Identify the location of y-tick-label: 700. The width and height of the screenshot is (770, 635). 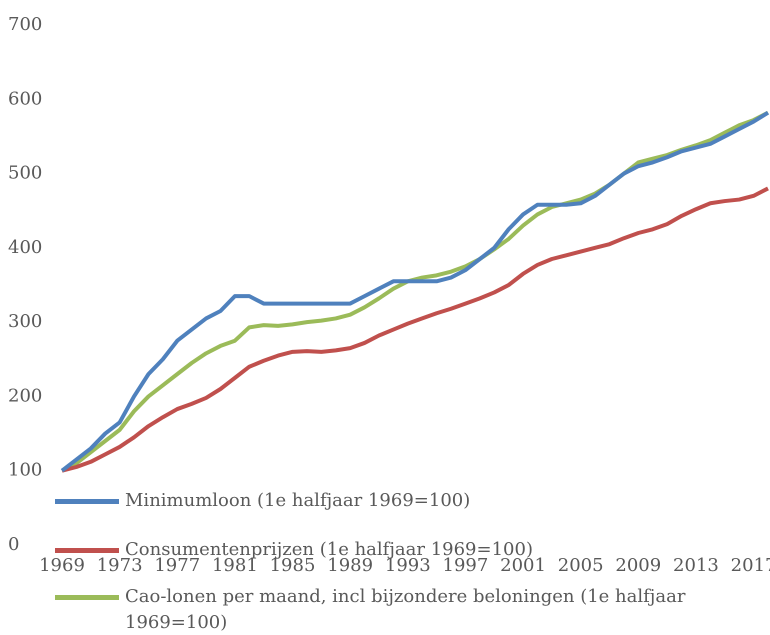
(25, 24).